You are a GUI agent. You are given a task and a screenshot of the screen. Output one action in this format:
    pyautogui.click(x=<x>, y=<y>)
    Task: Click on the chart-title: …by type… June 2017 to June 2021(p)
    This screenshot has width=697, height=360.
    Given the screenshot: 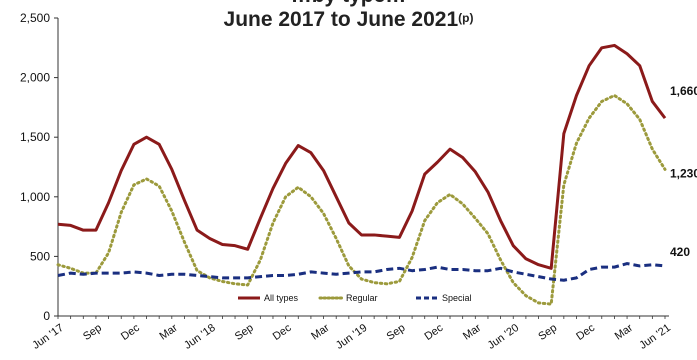 What is the action you would take?
    pyautogui.click(x=348, y=16)
    